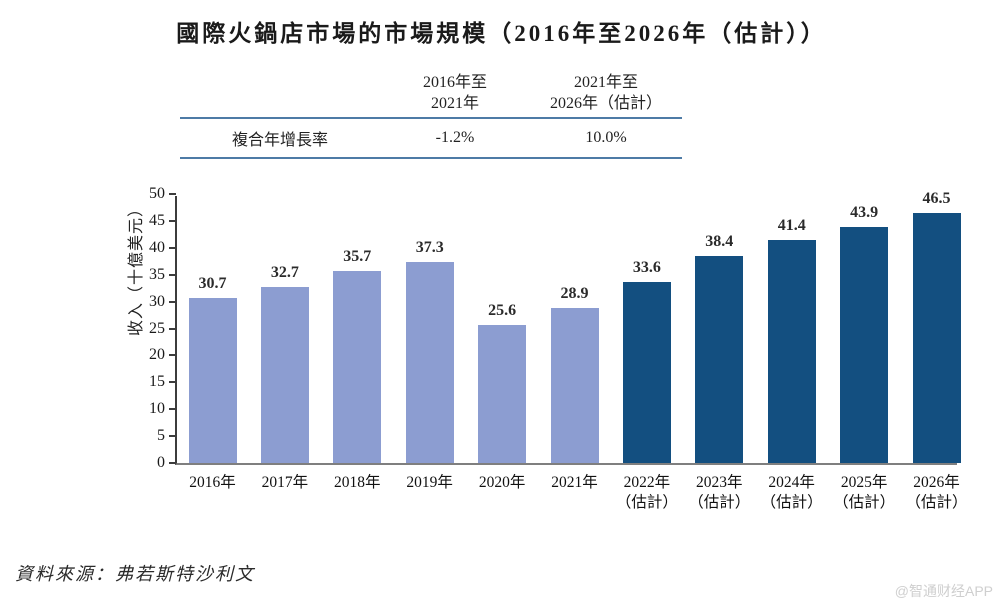 The width and height of the screenshot is (1003, 609). I want to click on bar-2016年, so click(212, 380).